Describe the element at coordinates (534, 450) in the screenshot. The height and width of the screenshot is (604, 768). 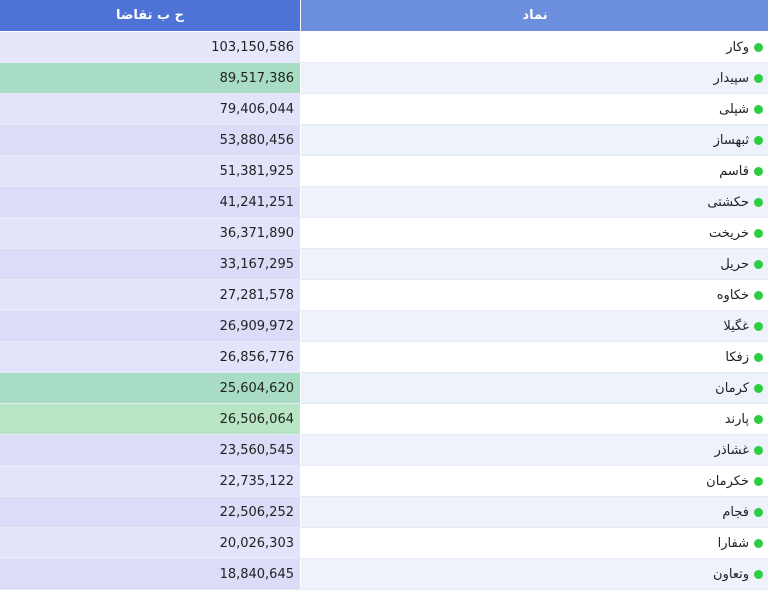
I see `symbol-cell: غشاذر` at that location.